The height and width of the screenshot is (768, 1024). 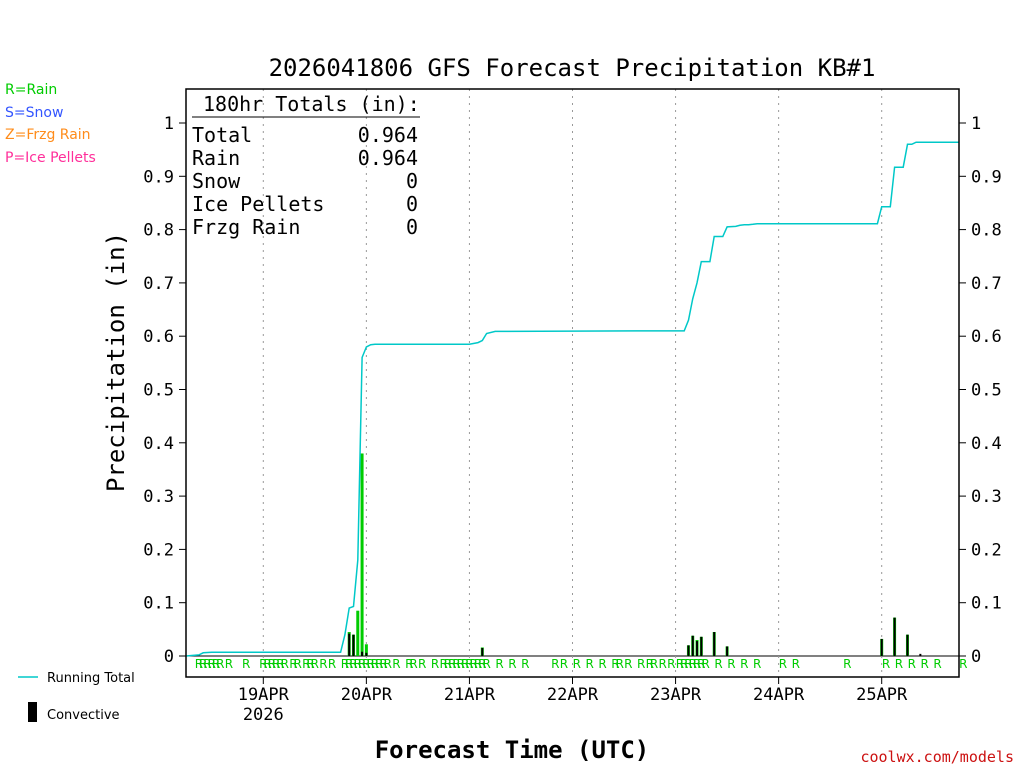 I want to click on y-tick-label-left: 0.3, so click(x=158, y=497).